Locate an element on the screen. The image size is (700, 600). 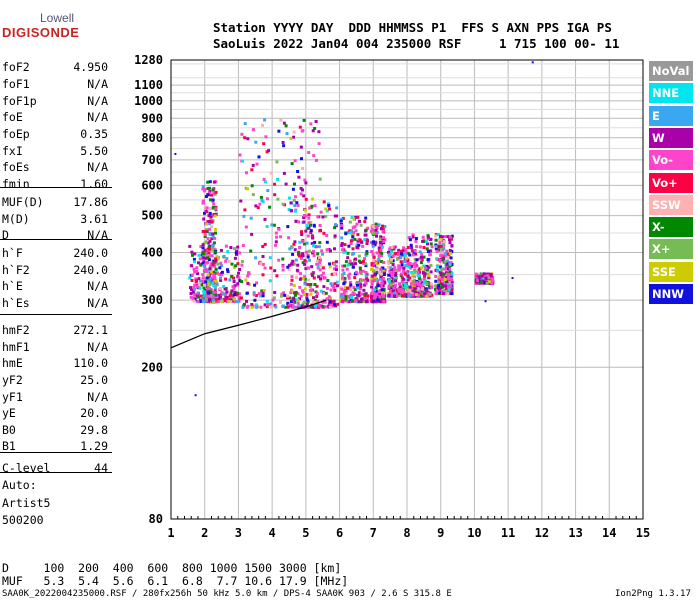
param-name: M(D) is located at coordinates (16, 219).